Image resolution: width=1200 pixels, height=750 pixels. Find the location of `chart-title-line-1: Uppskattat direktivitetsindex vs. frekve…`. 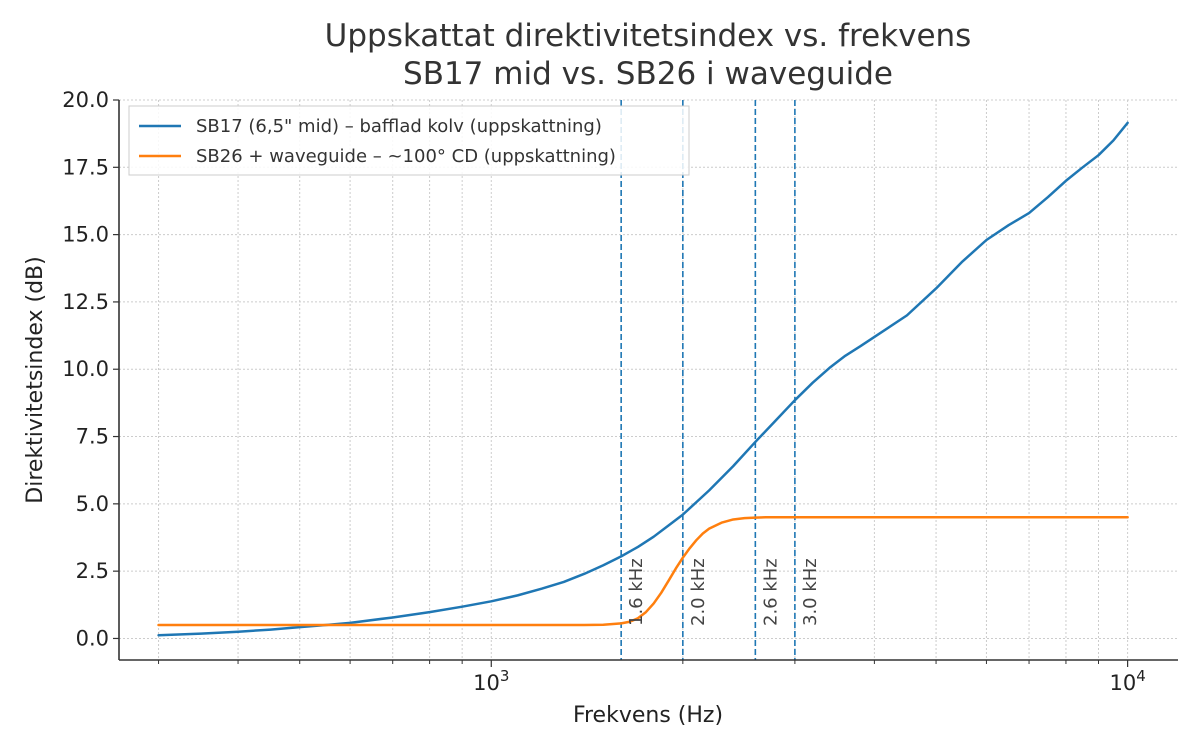

chart-title-line-1: Uppskattat direktivitetsindex vs. frekve… is located at coordinates (648, 36).